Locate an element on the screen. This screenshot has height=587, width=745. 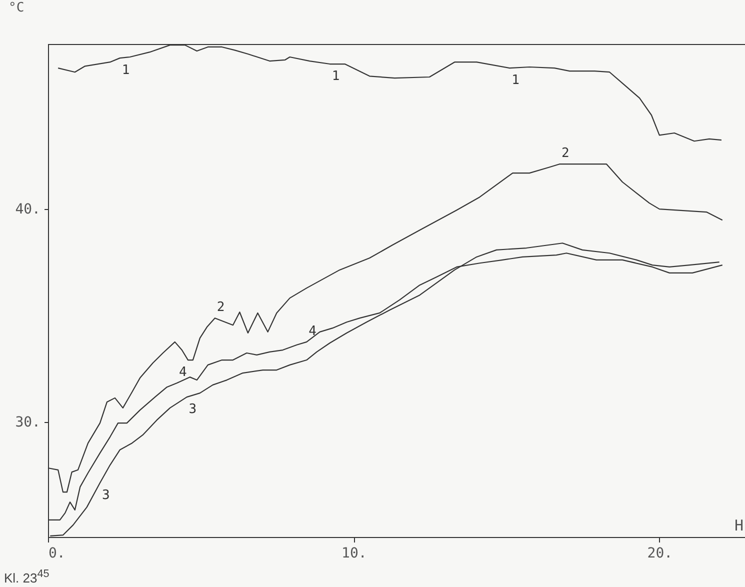
text: 4 is located at coordinates (183, 372).